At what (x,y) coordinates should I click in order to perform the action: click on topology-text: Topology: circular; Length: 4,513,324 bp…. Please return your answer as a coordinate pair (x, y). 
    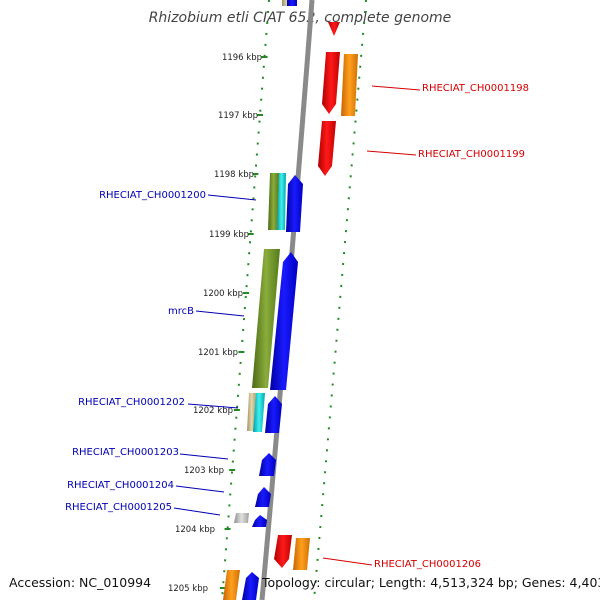
    Looking at the image, I should click on (431, 582).